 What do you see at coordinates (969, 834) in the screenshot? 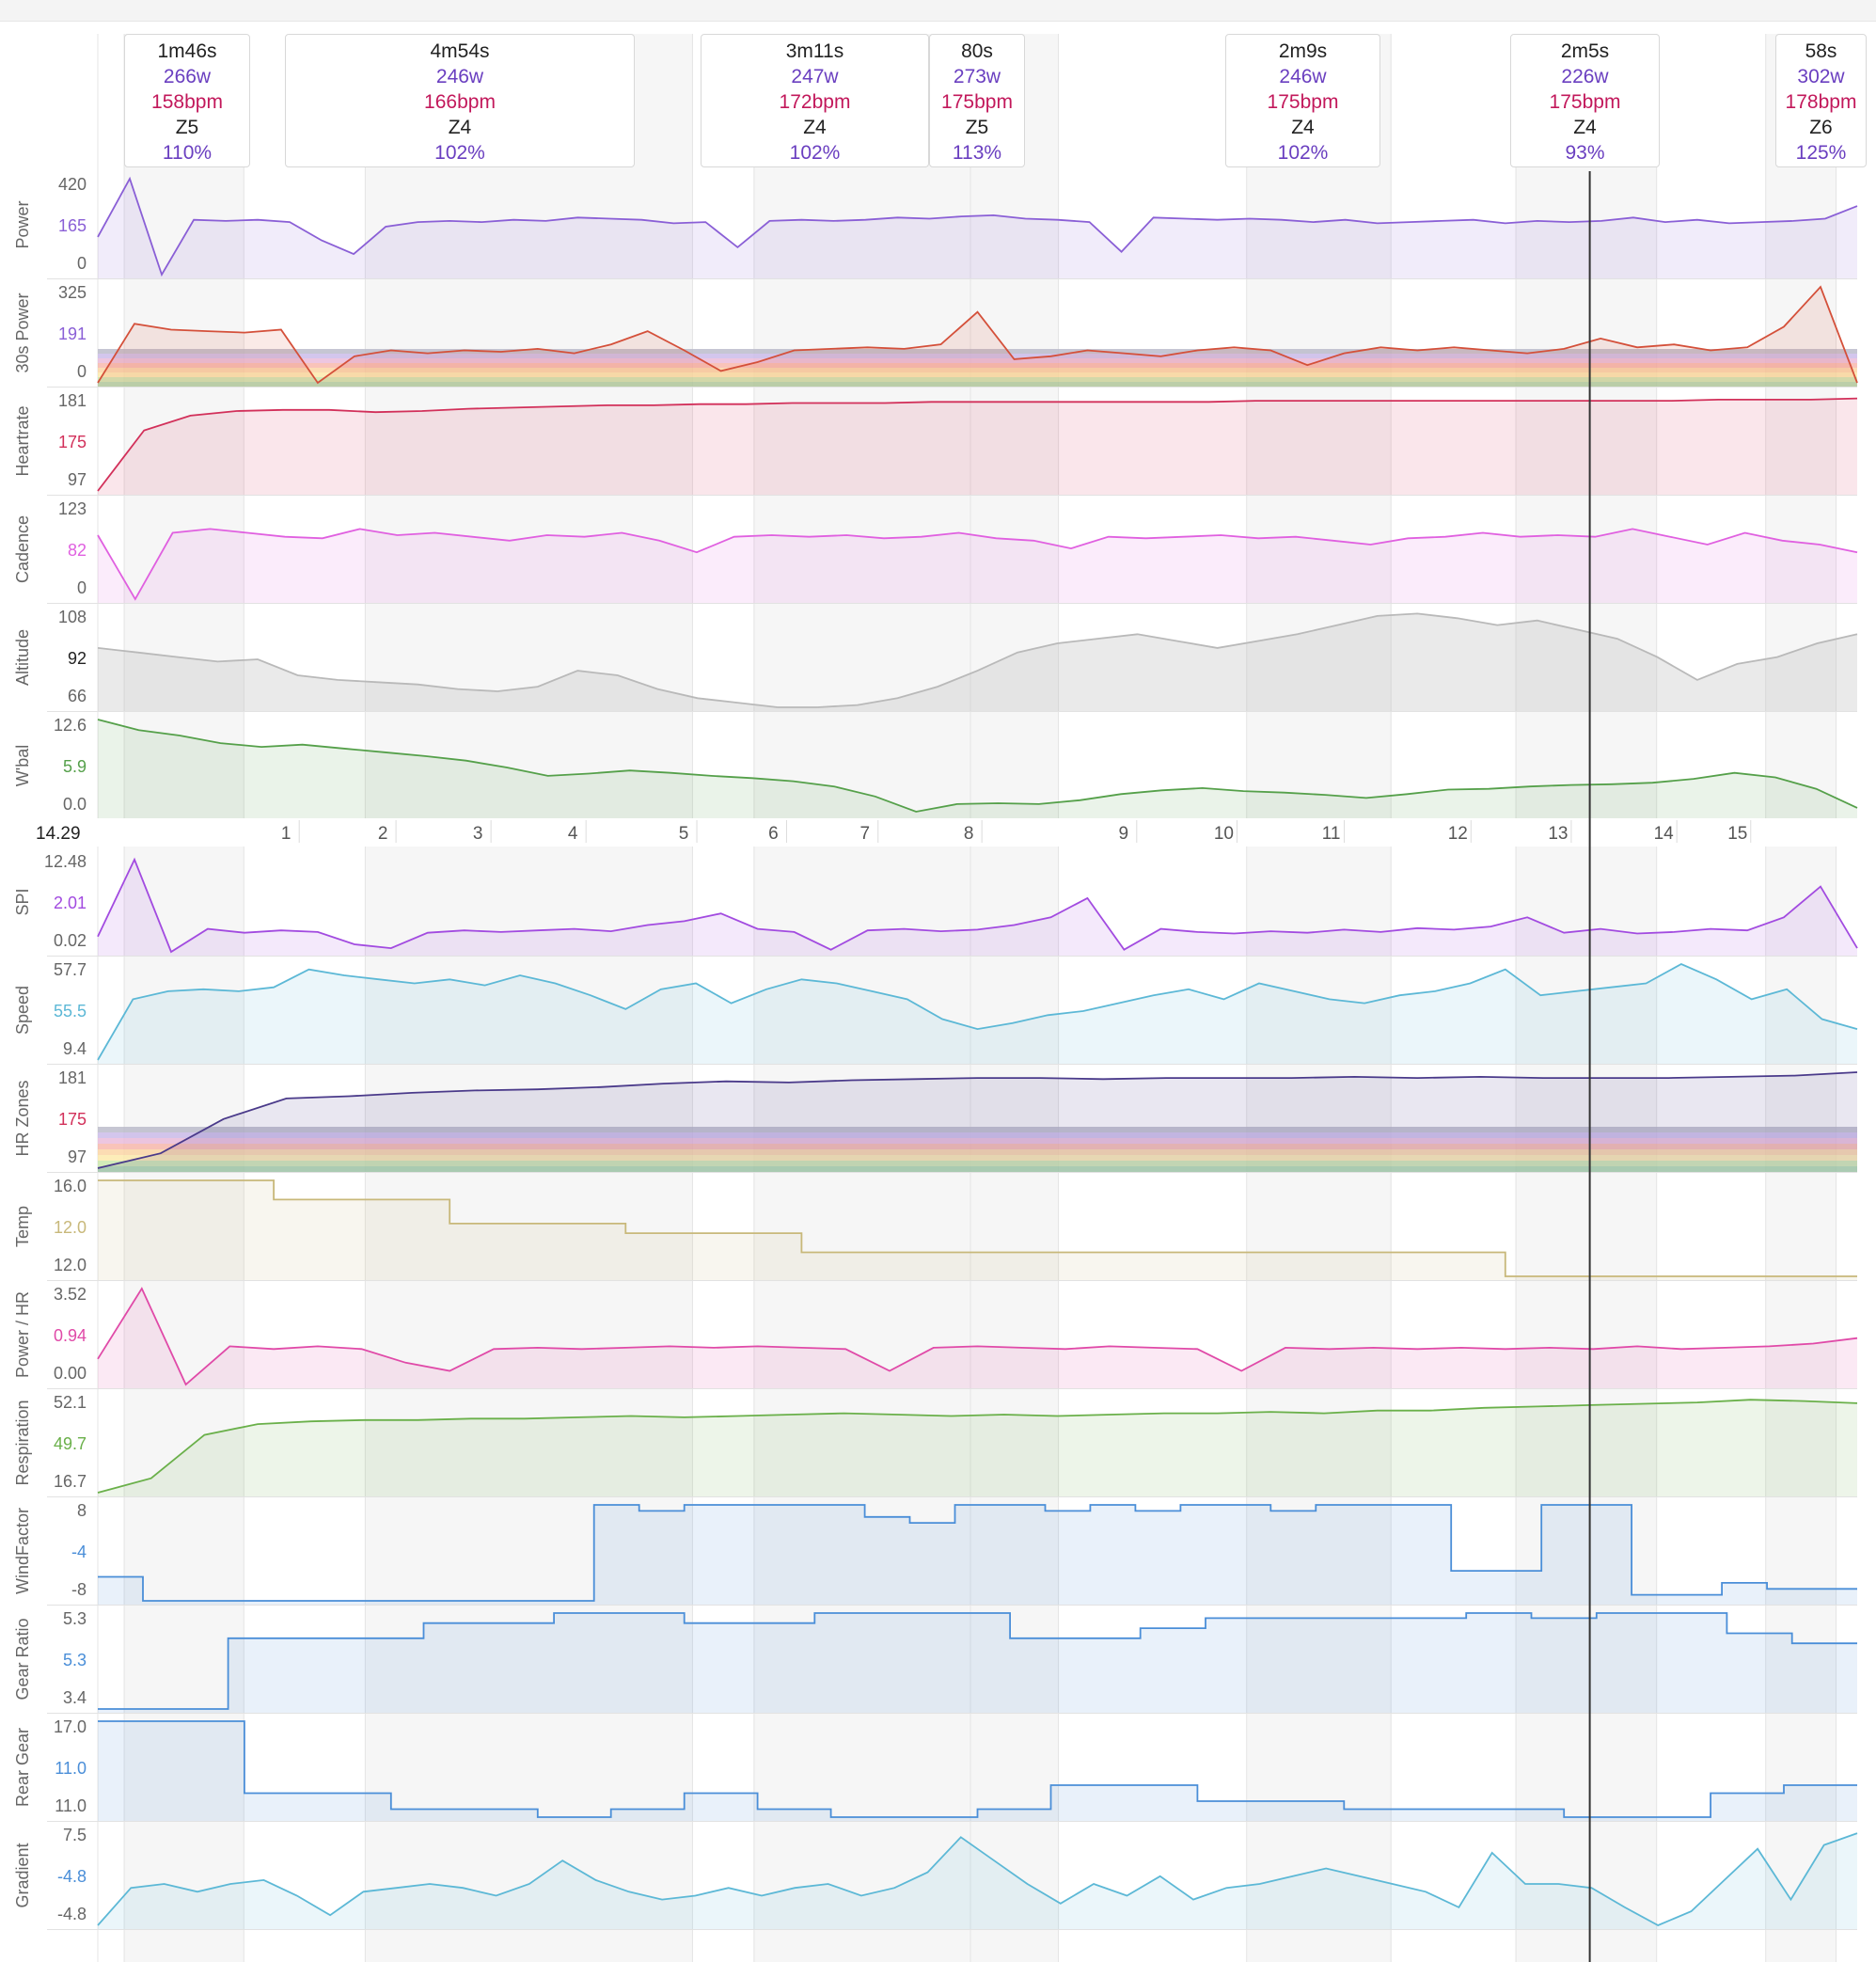
I see `km-mark: 8` at bounding box center [969, 834].